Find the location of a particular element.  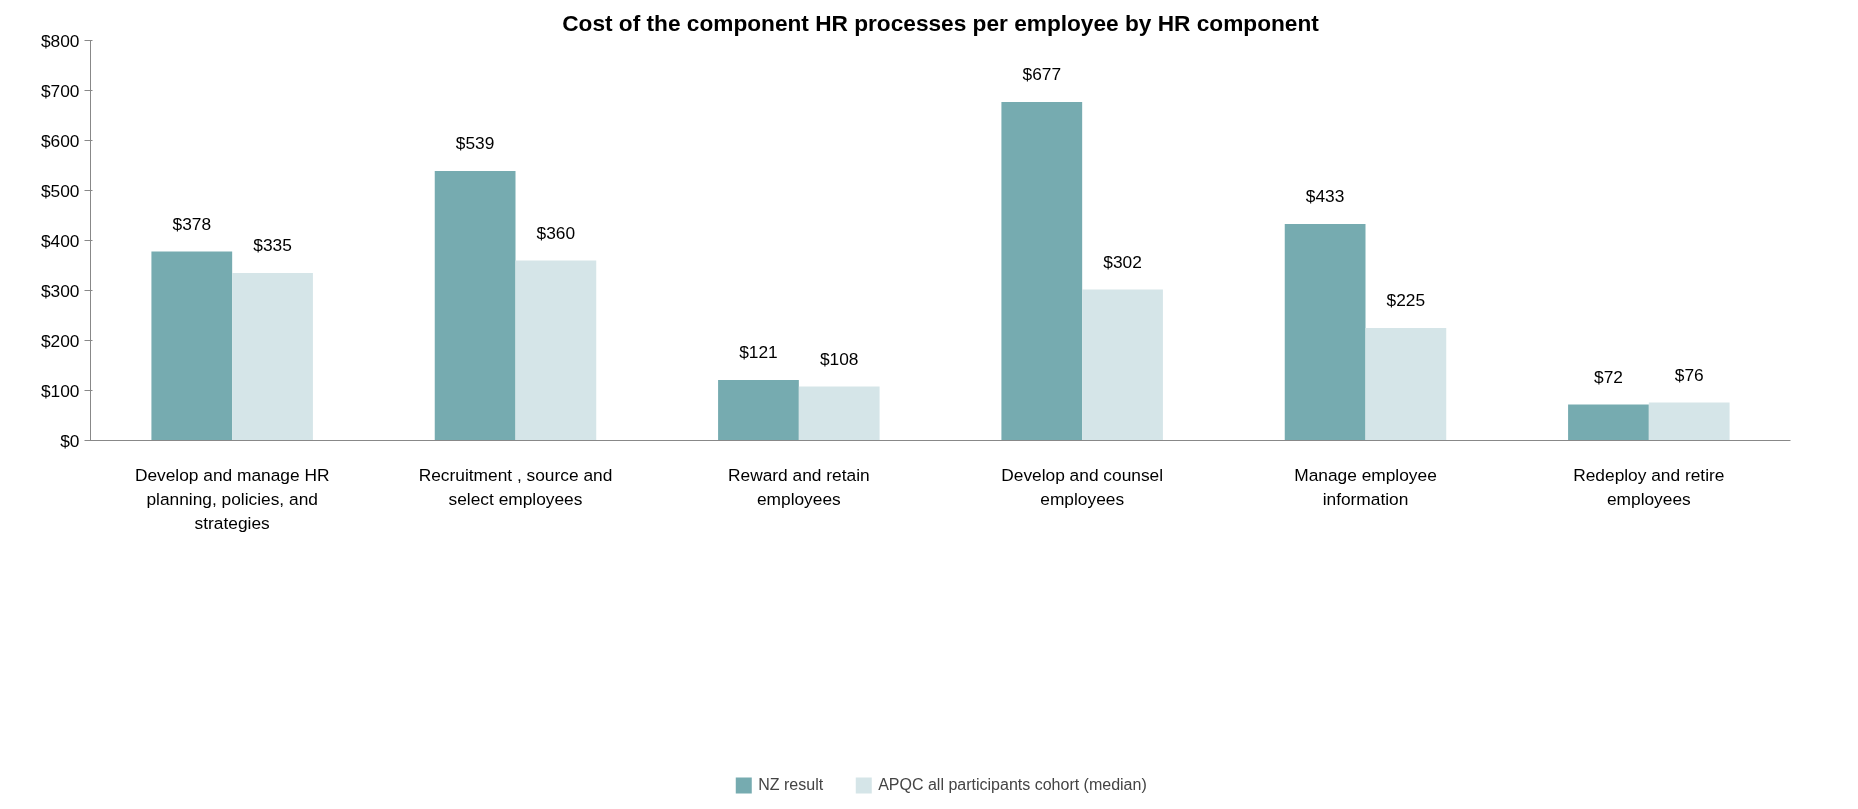

x-tick-label: Recruitment , source and select employees is located at coordinates (515, 486).